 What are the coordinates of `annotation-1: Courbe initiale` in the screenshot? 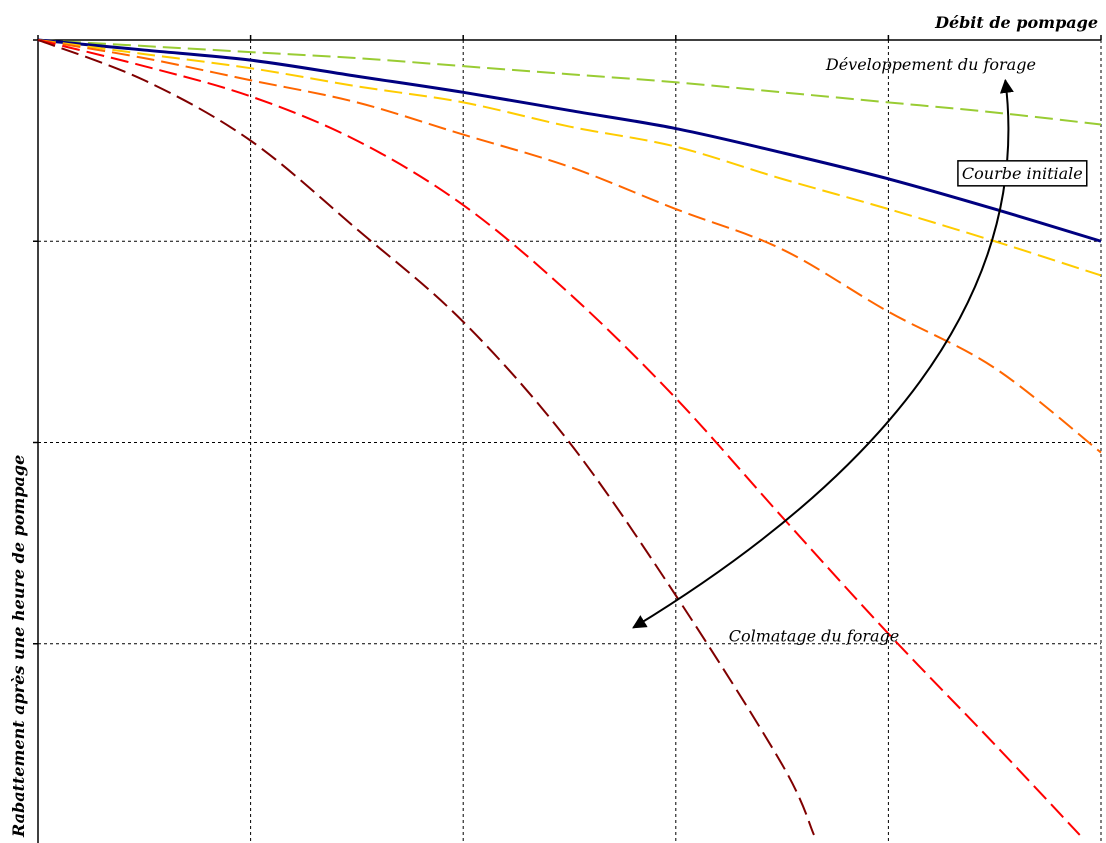 It's located at (1022, 173).